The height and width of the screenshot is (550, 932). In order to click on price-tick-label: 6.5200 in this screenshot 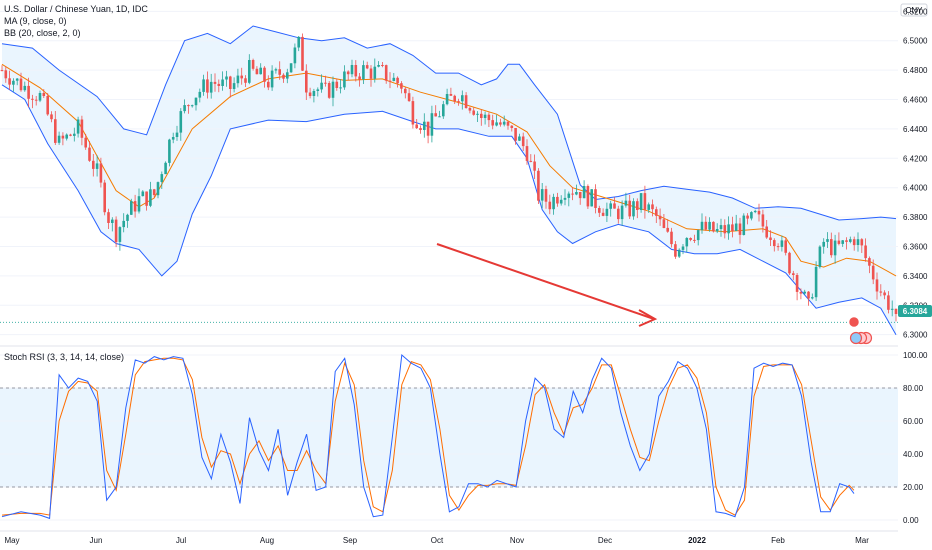, I will do `click(915, 11)`.